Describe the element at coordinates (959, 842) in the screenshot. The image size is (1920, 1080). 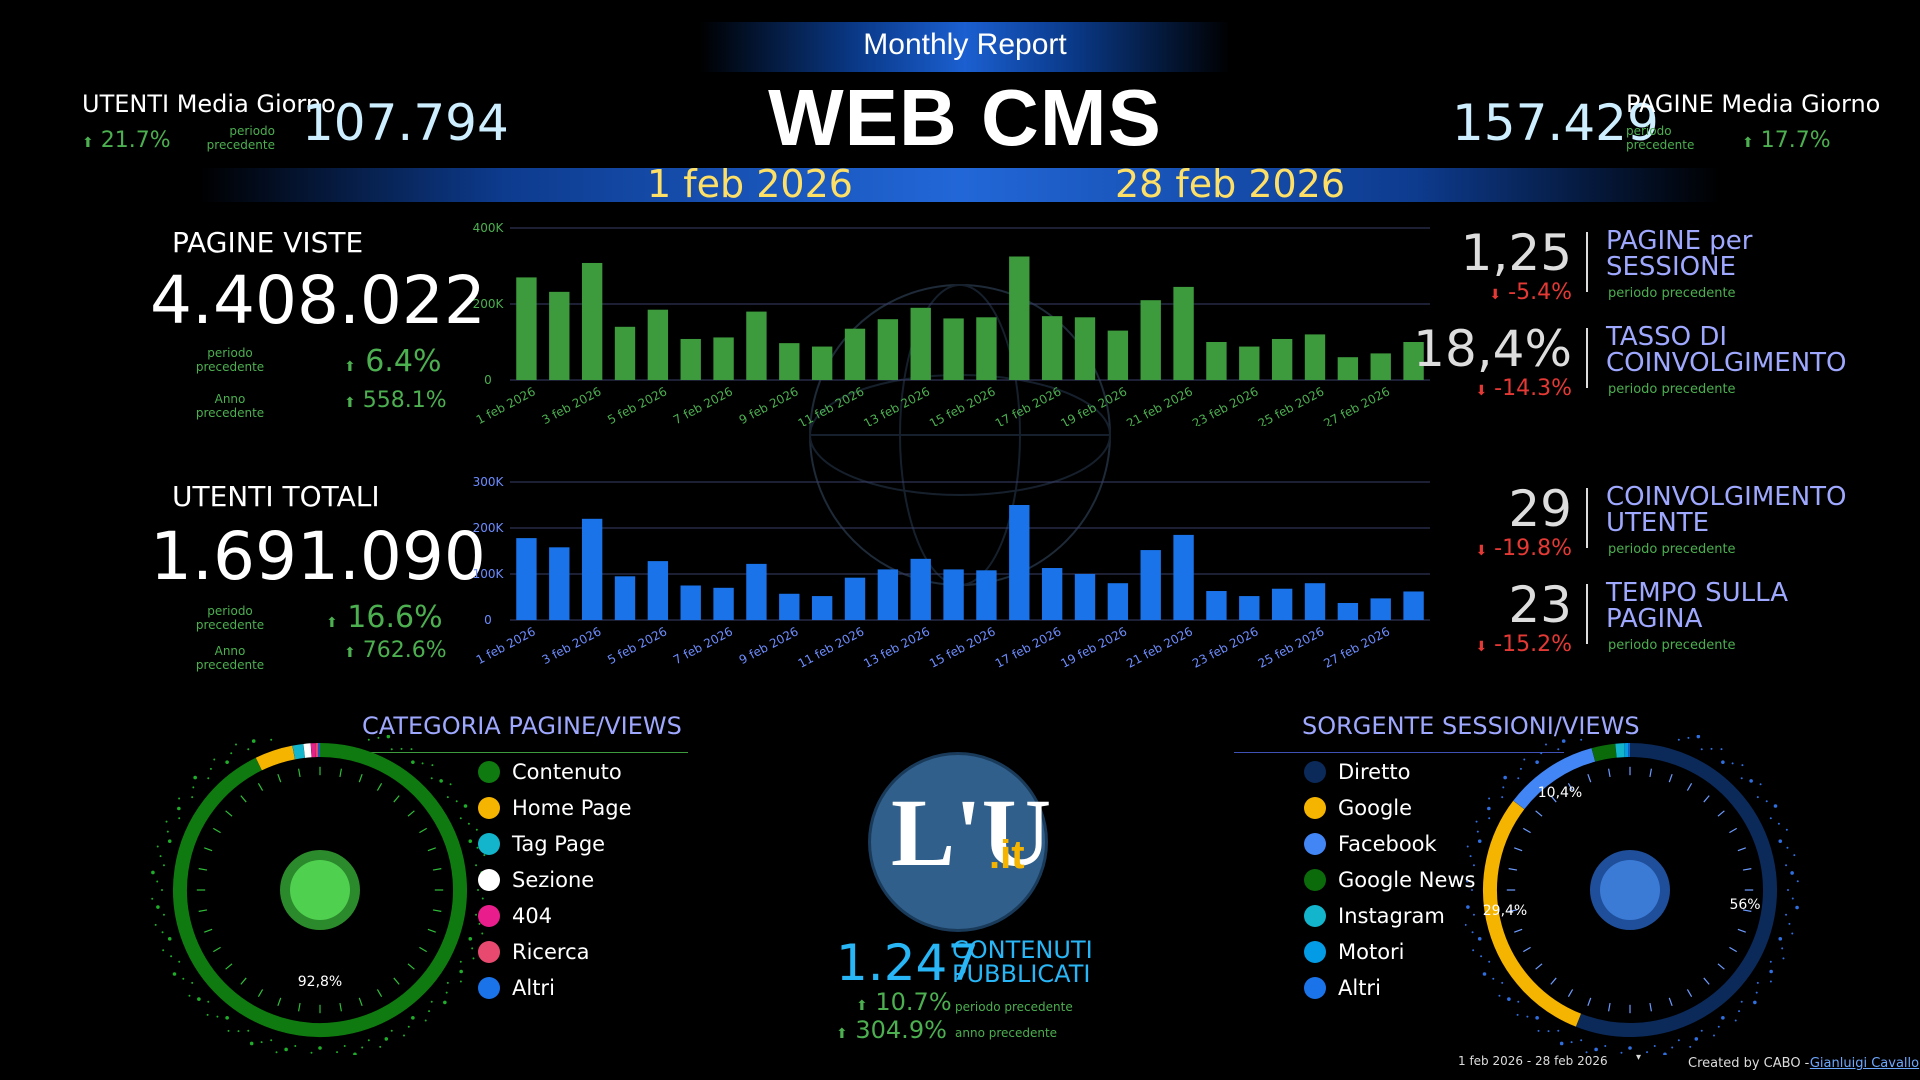
I see `logo: L'U .it` at that location.